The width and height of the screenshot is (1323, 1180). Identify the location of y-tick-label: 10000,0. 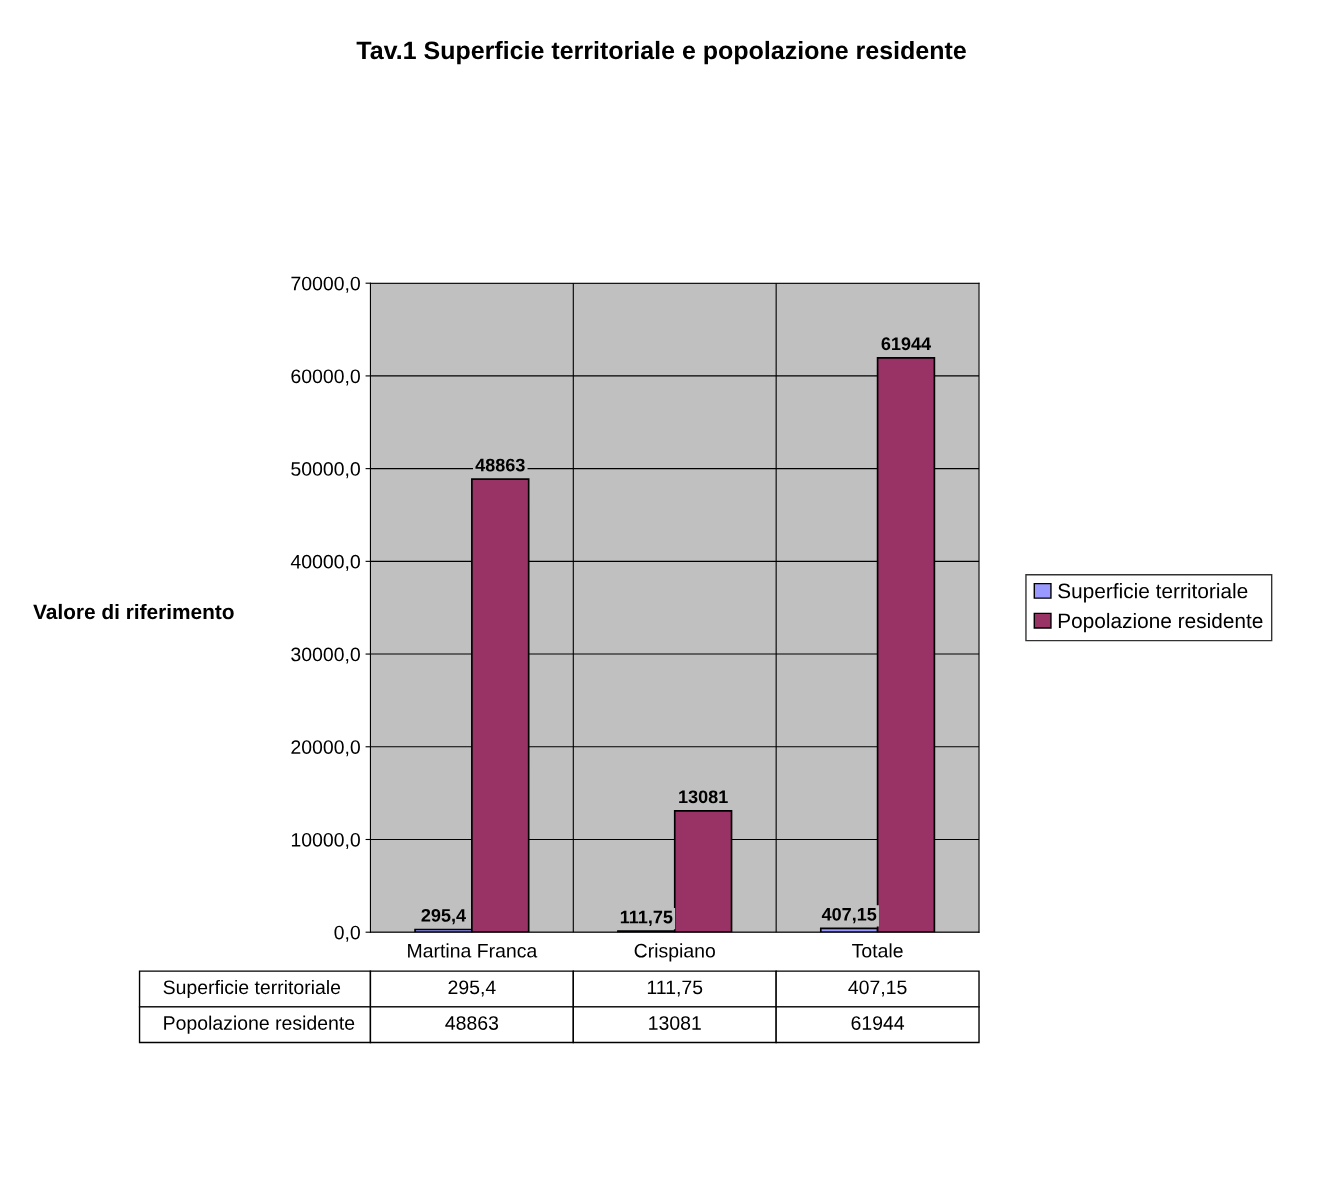
(325, 841).